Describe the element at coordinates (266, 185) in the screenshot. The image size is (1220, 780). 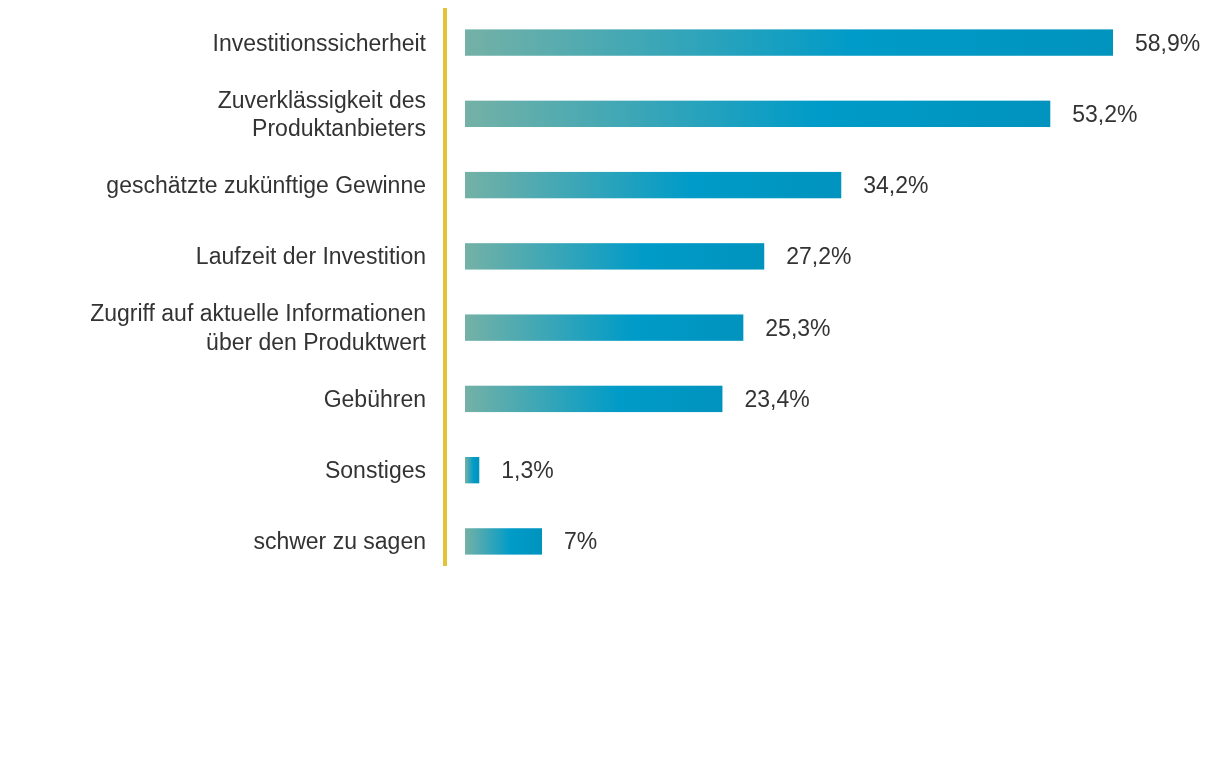
I see `y-tick-label: geschätzte zukünftige Gewinne` at that location.